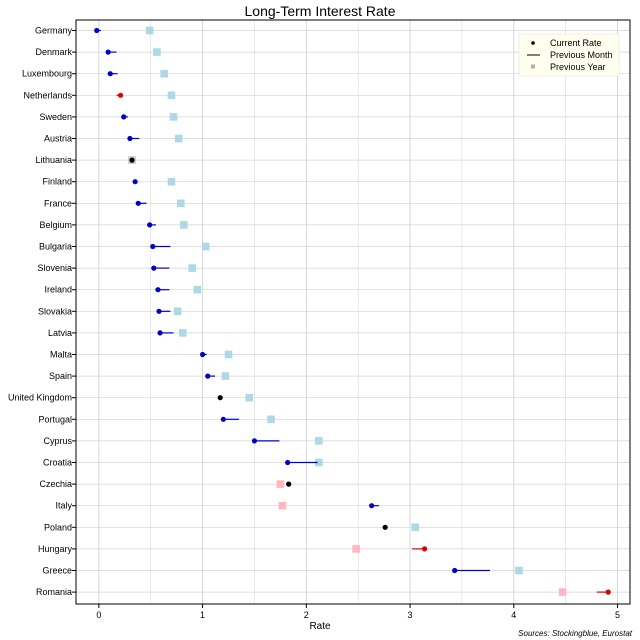 Image resolution: width=640 pixels, height=640 pixels. What do you see at coordinates (47, 95) in the screenshot?
I see `country-label: Netherlands` at bounding box center [47, 95].